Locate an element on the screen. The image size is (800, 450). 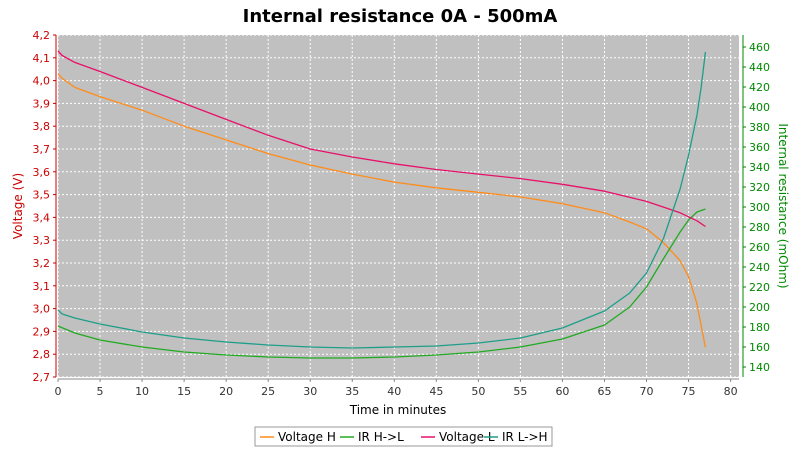
left-tick-label: 3,0 is located at coordinates (42, 309).